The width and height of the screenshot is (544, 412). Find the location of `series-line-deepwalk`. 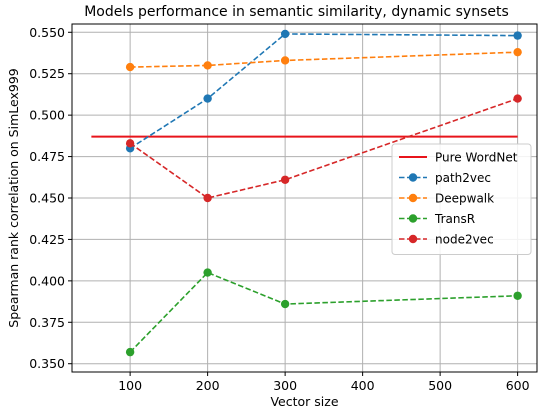

series-line-deepwalk is located at coordinates (324, 59).